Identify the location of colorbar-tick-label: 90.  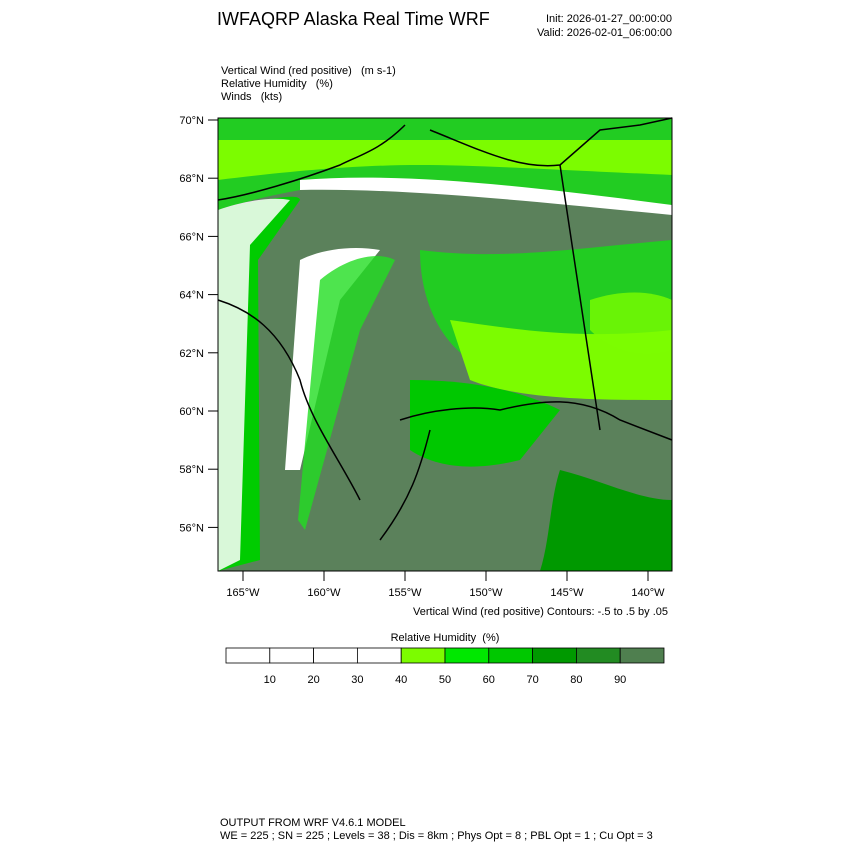
(620, 680).